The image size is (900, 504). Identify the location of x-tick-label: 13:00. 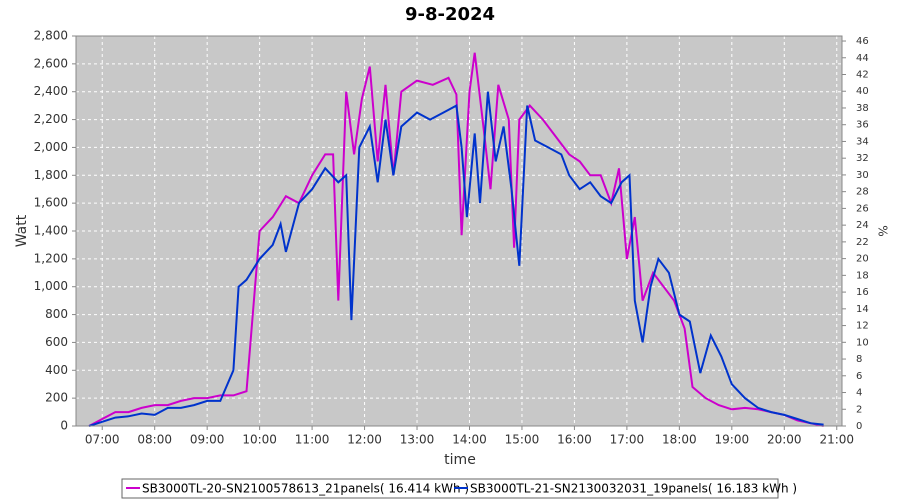
(417, 440).